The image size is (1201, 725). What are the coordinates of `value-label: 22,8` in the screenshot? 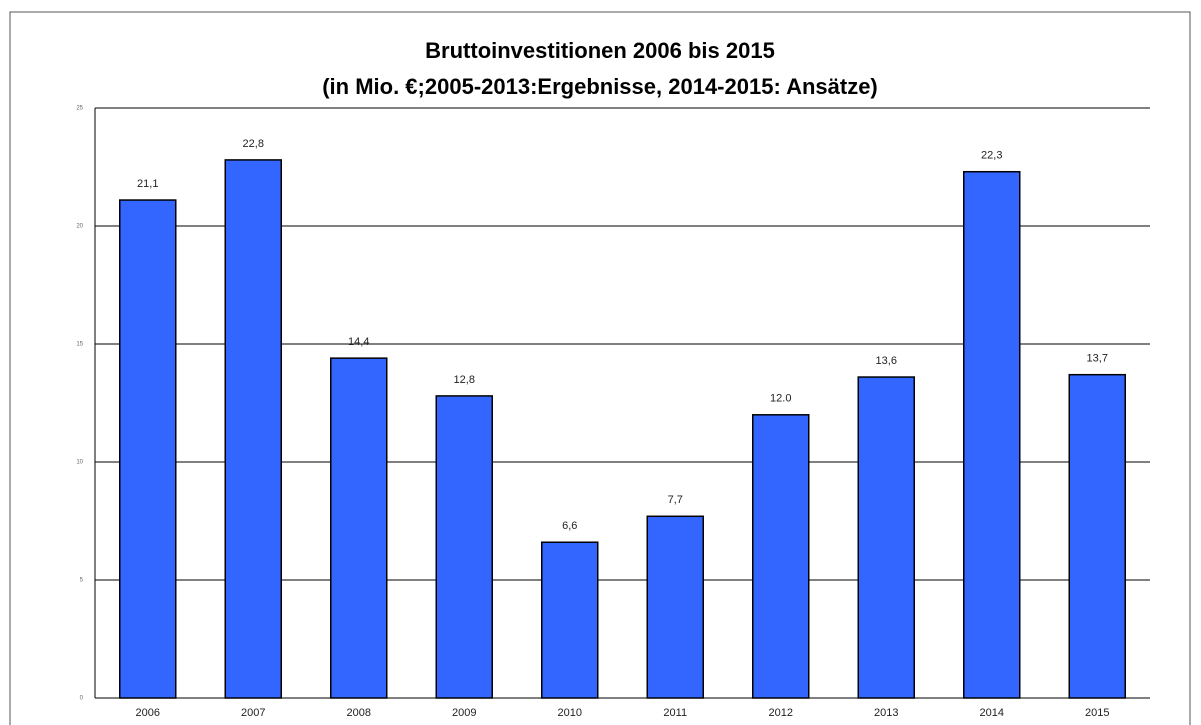 It's located at (253, 144).